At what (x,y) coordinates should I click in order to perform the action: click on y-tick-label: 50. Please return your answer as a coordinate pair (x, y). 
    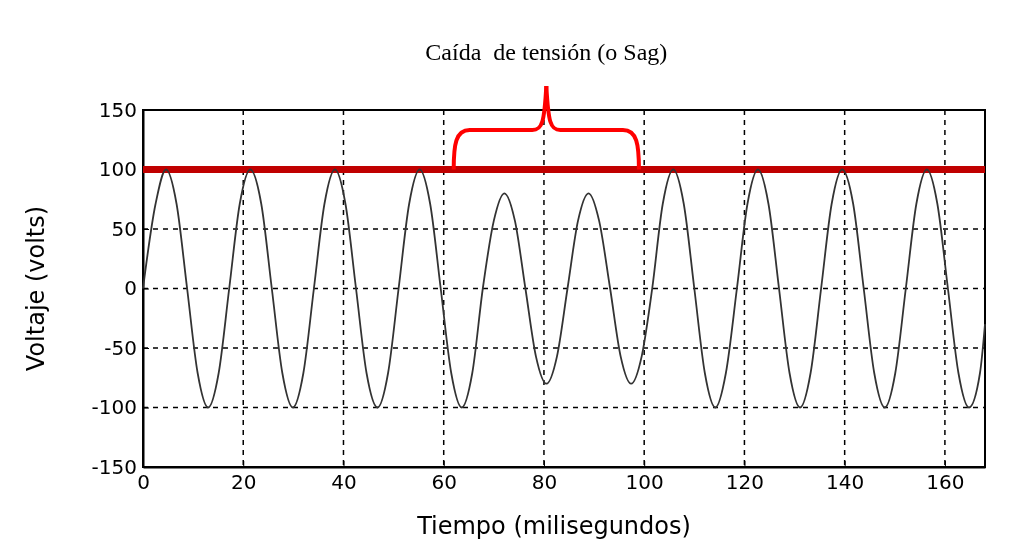
    Looking at the image, I should click on (124, 228).